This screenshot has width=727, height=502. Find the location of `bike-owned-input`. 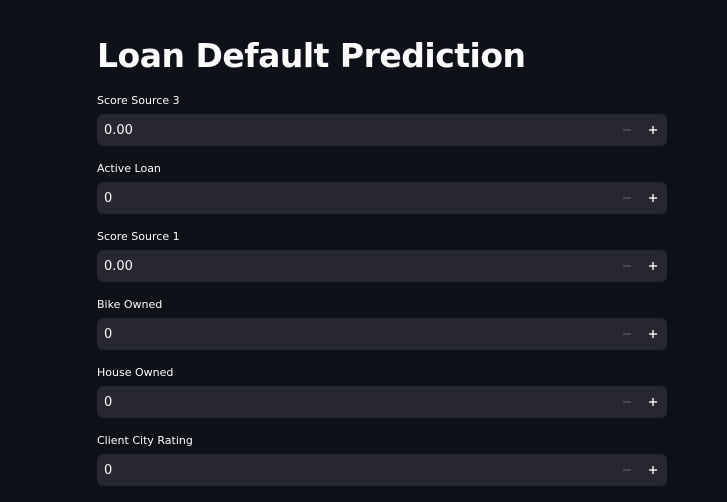

bike-owned-input is located at coordinates (355, 334).